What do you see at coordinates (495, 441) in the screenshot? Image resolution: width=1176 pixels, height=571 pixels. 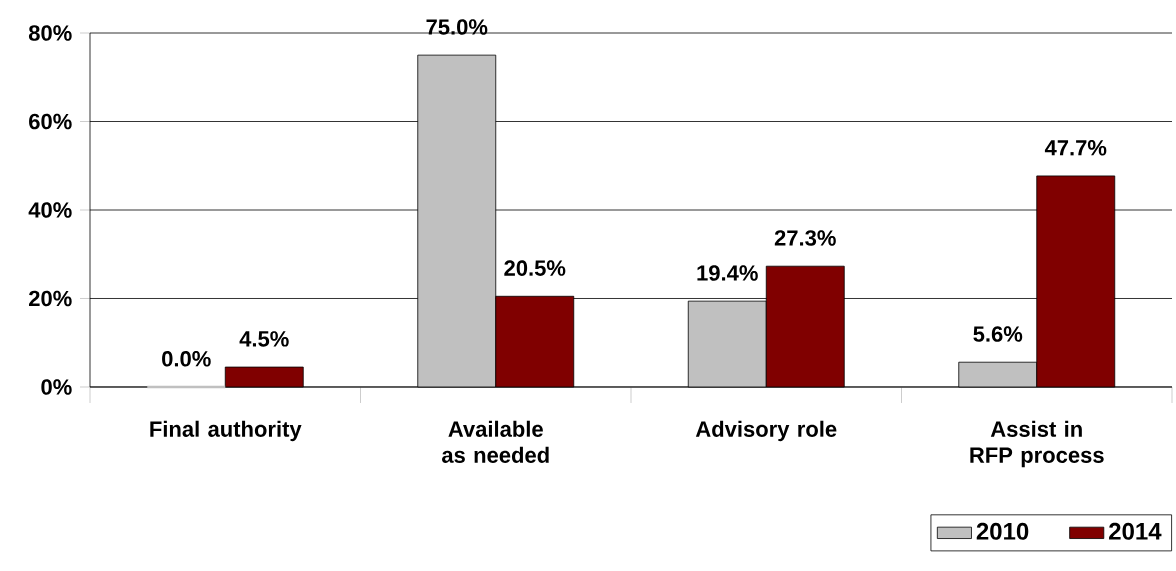 I see `x-tick-label: Available as needed` at bounding box center [495, 441].